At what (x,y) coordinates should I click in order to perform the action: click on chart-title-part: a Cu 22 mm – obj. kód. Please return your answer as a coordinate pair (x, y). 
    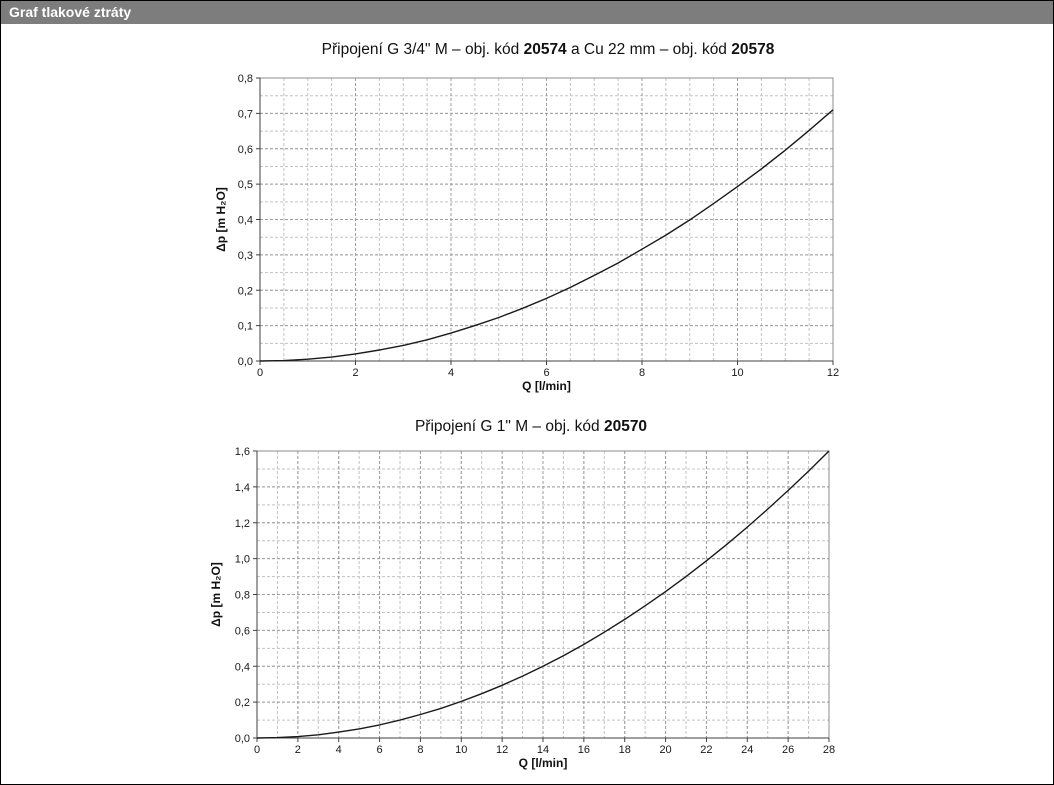
    Looking at the image, I should click on (649, 49).